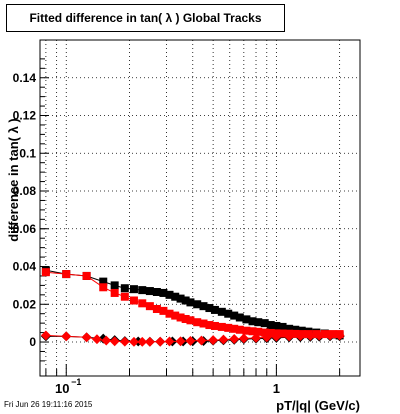 The height and width of the screenshot is (414, 400). Describe the element at coordinates (276, 388) in the screenshot. I see `x-tick-label: 1` at that location.